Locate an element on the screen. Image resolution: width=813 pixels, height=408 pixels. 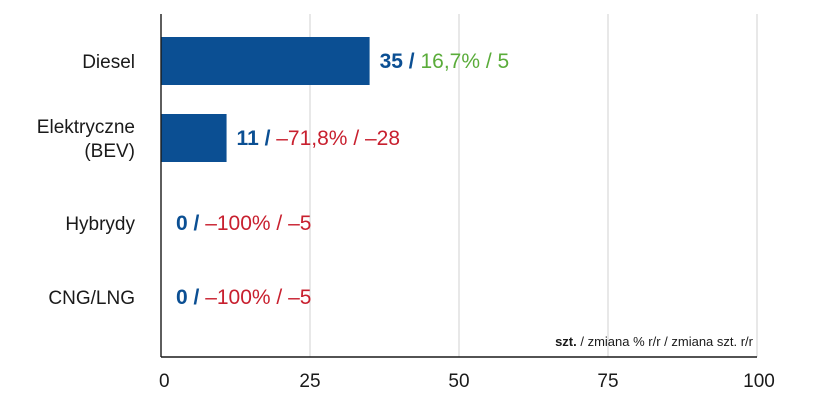
category-label: Hybrydy is located at coordinates (100, 224).